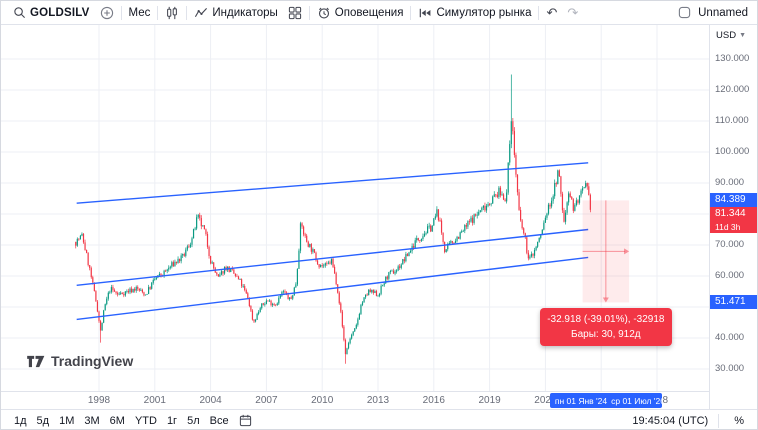  What do you see at coordinates (730, 244) in the screenshot?
I see `price-tick-label: 70.000` at bounding box center [730, 244].